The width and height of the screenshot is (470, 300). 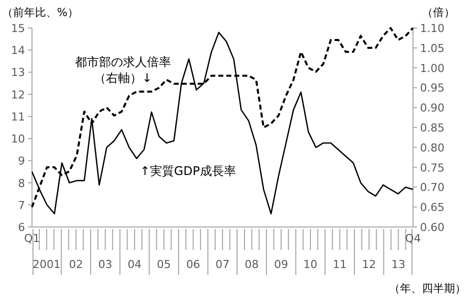 What do you see at coordinates (75, 264) in the screenshot?
I see `text: 02` at bounding box center [75, 264].